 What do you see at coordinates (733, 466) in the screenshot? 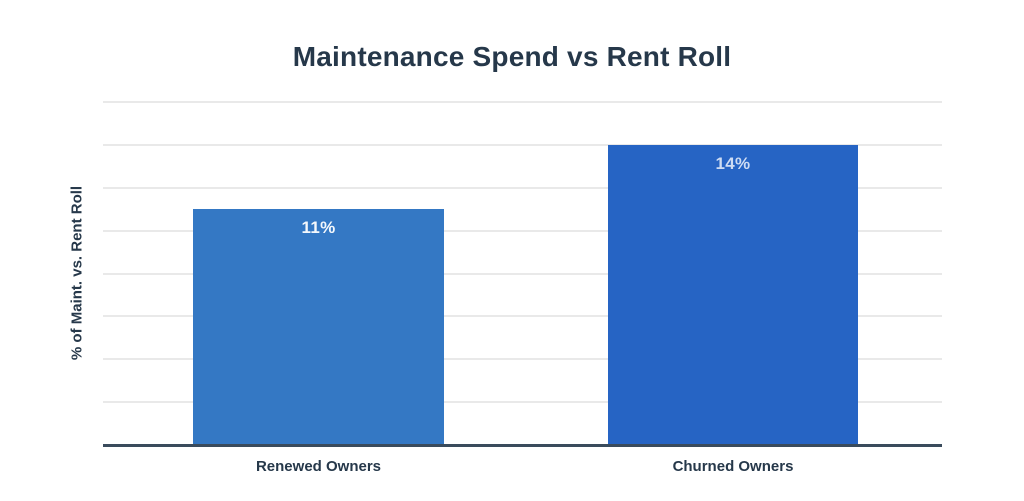
I see `x-category-label-churned-owners: Churned Owners` at bounding box center [733, 466].